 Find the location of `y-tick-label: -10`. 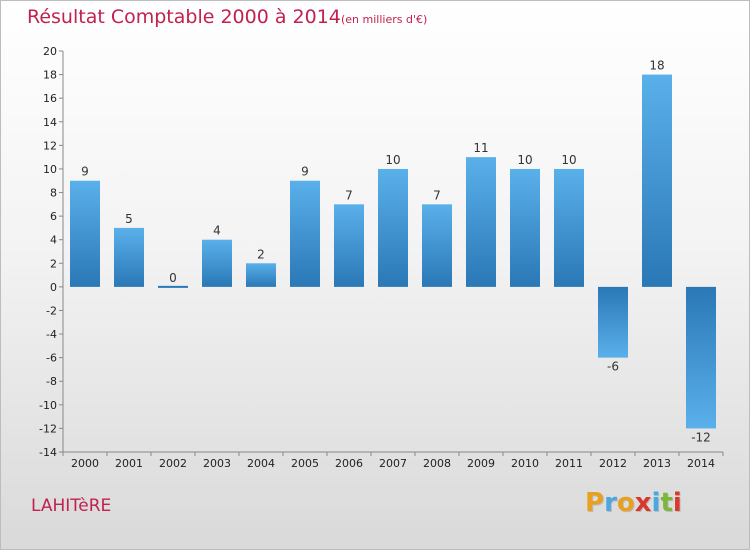

y-tick-label: -10 is located at coordinates (48, 405).